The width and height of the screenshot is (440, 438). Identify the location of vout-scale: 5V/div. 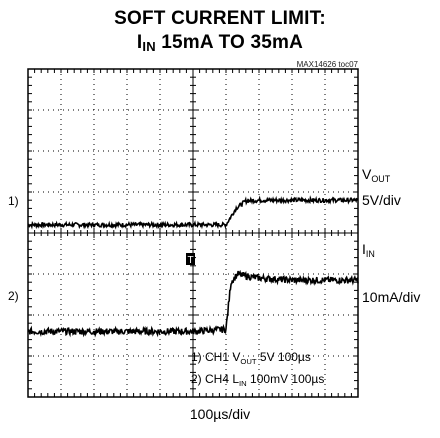
(381, 200).